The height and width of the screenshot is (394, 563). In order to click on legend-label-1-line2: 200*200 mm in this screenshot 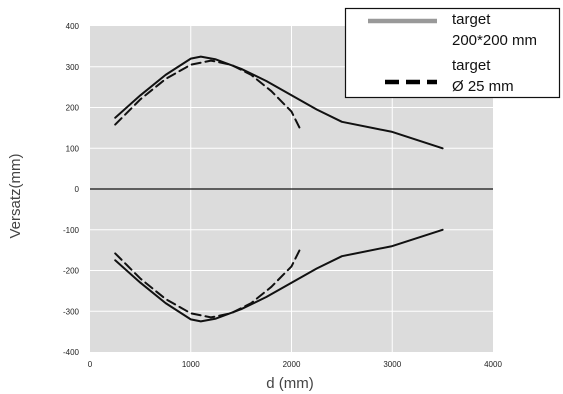, I will do `click(494, 40)`.